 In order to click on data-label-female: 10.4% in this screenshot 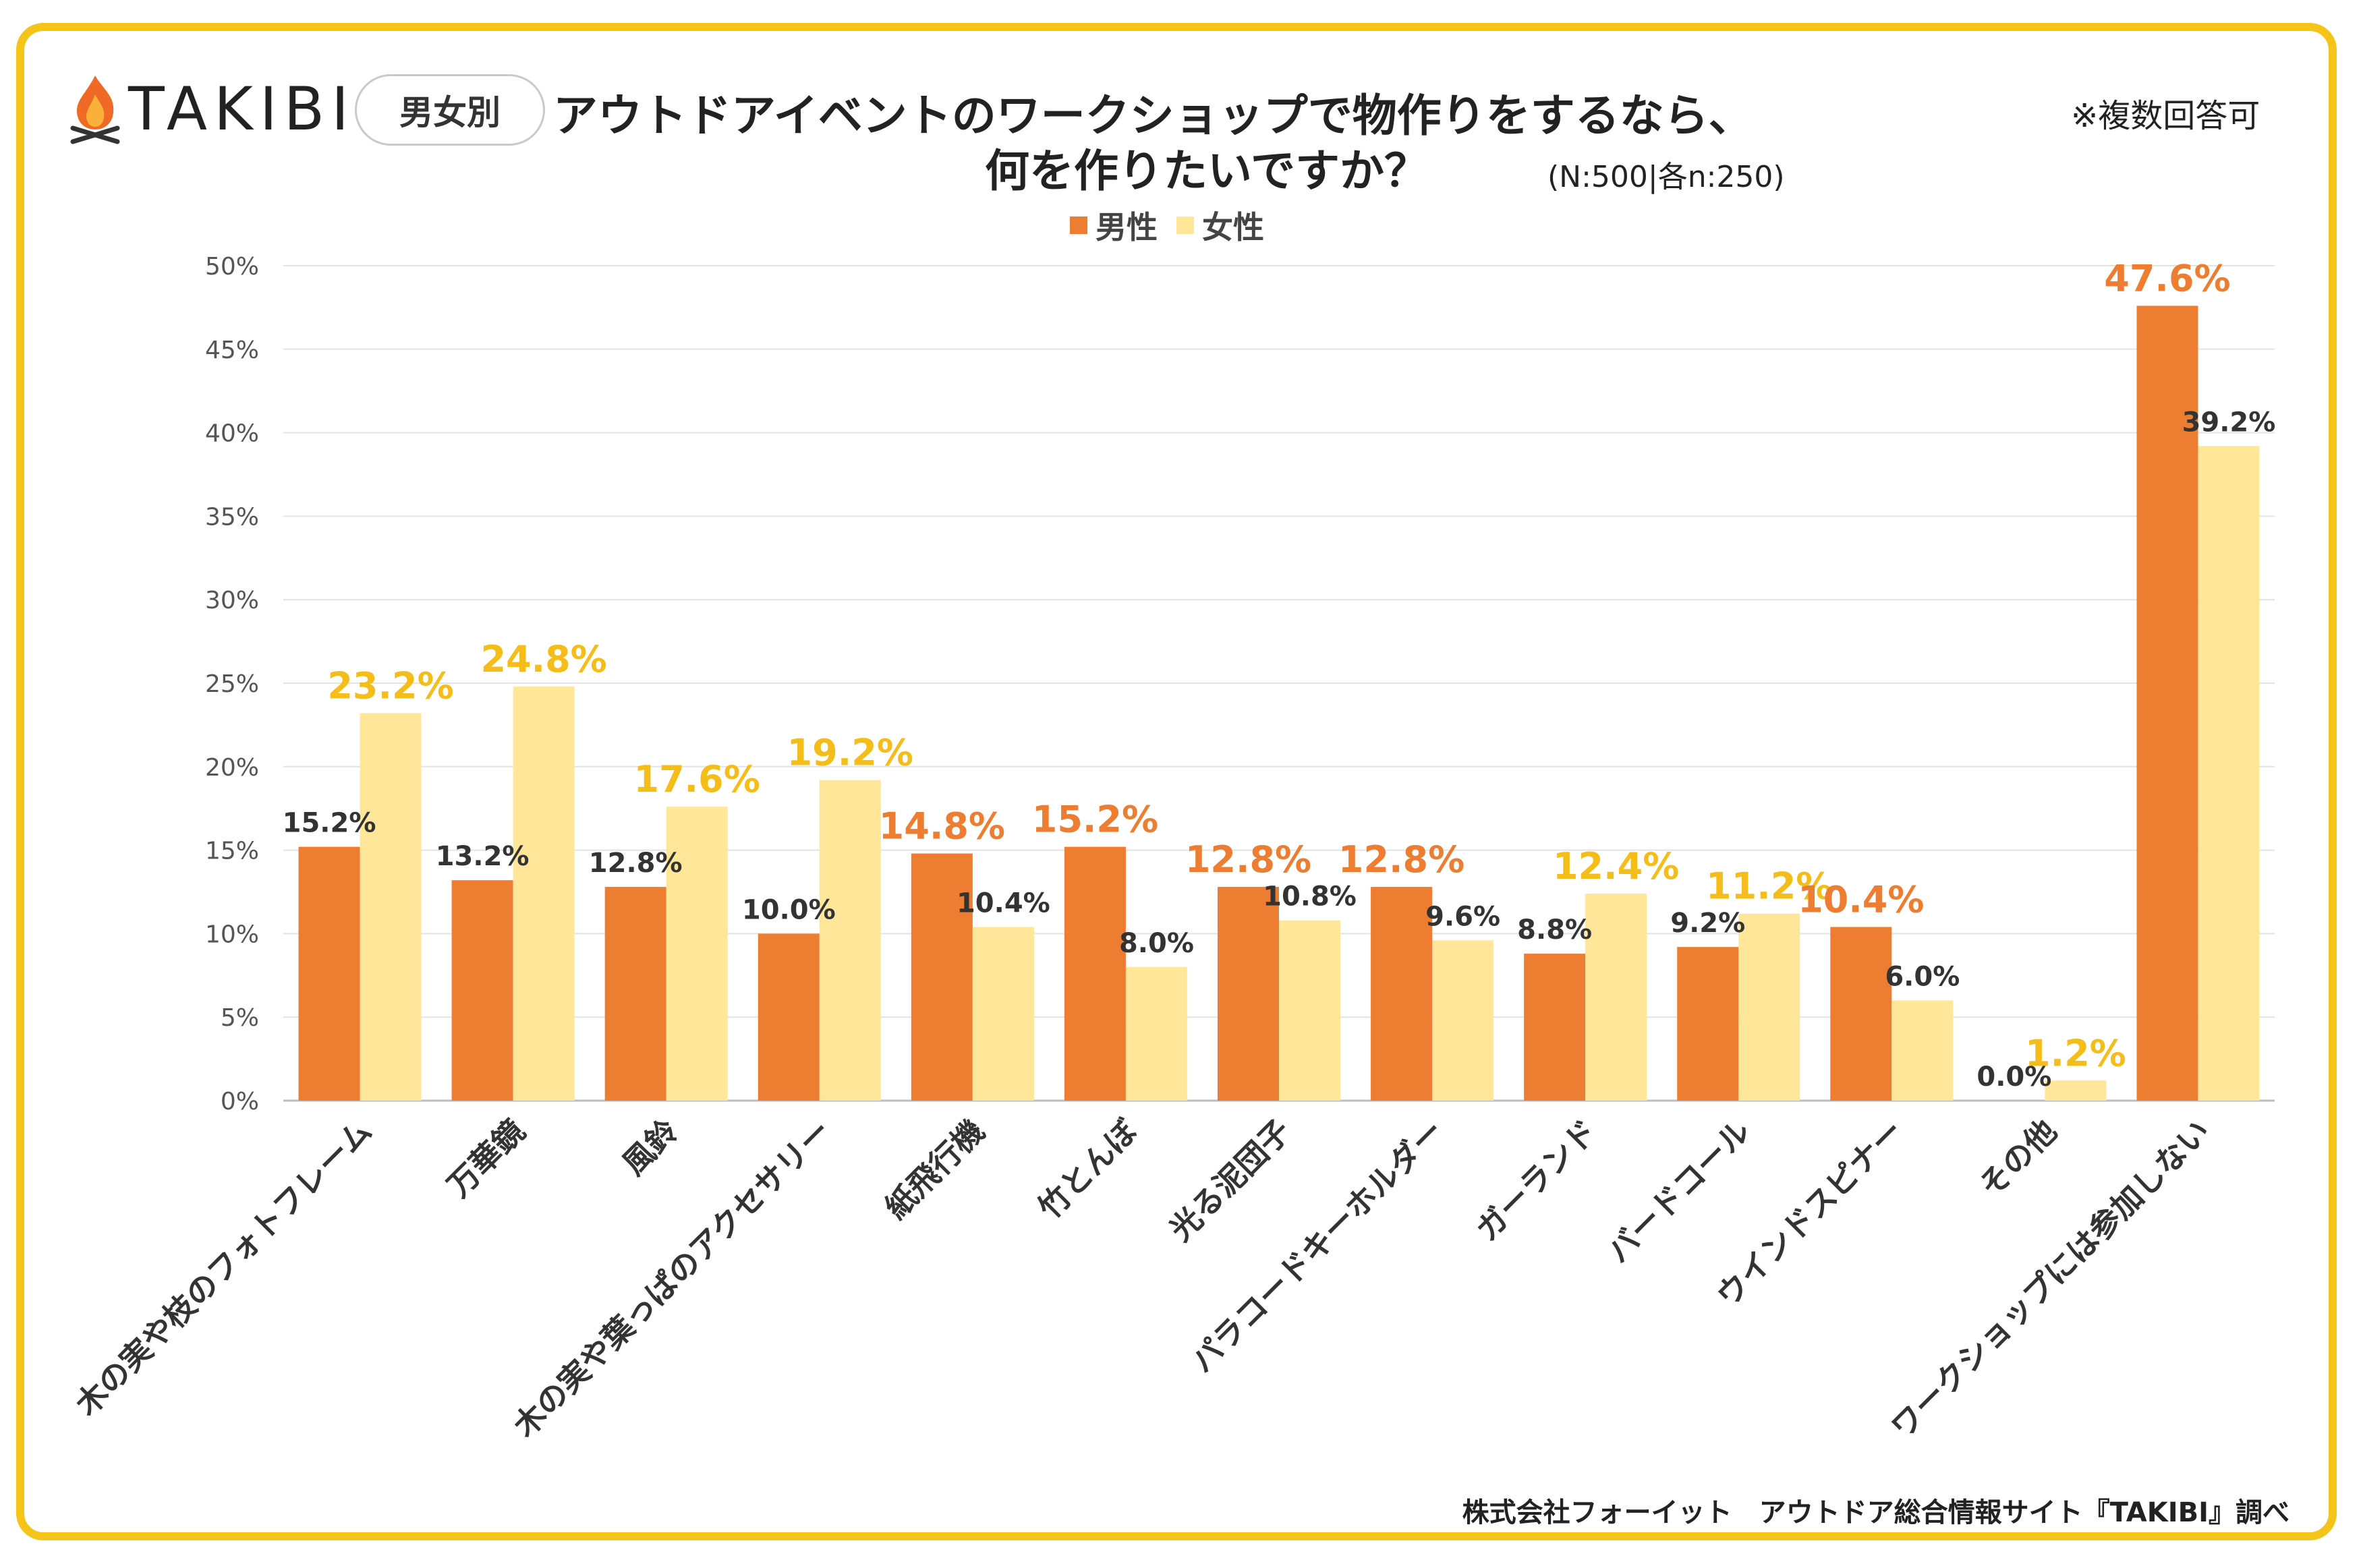, I will do `click(1003, 903)`.